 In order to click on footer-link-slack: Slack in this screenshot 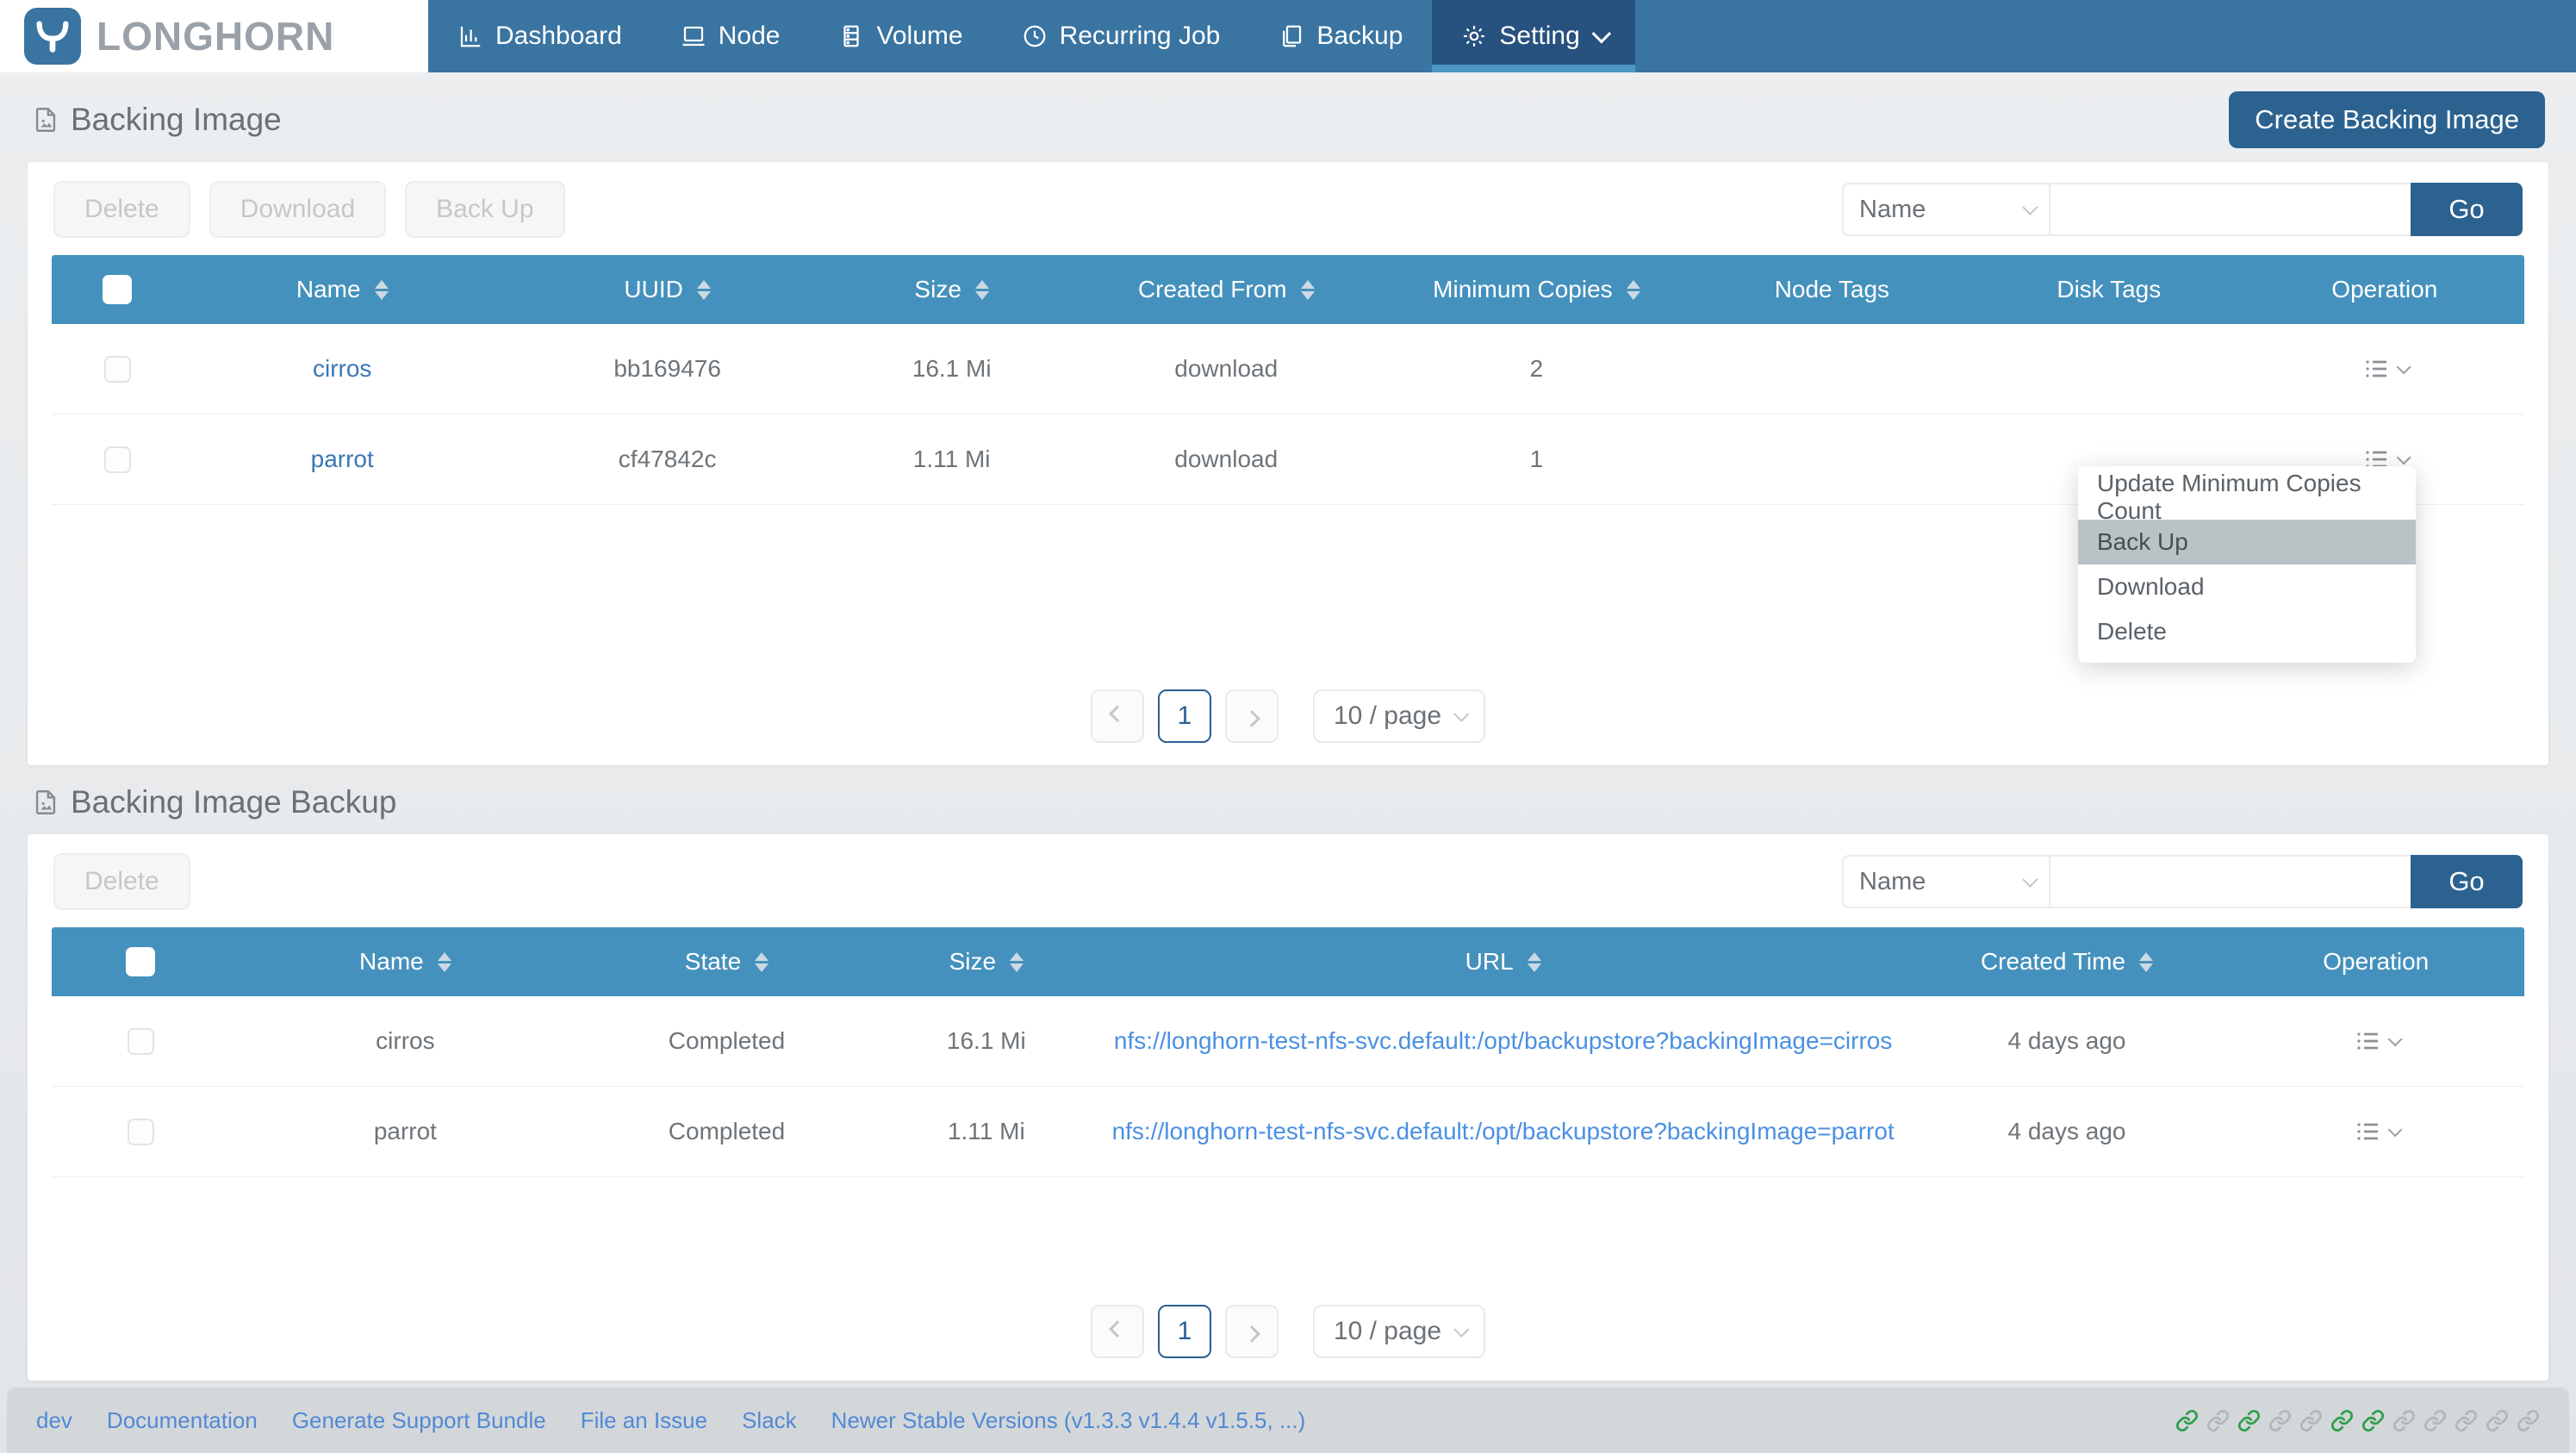, I will do `click(770, 1419)`.